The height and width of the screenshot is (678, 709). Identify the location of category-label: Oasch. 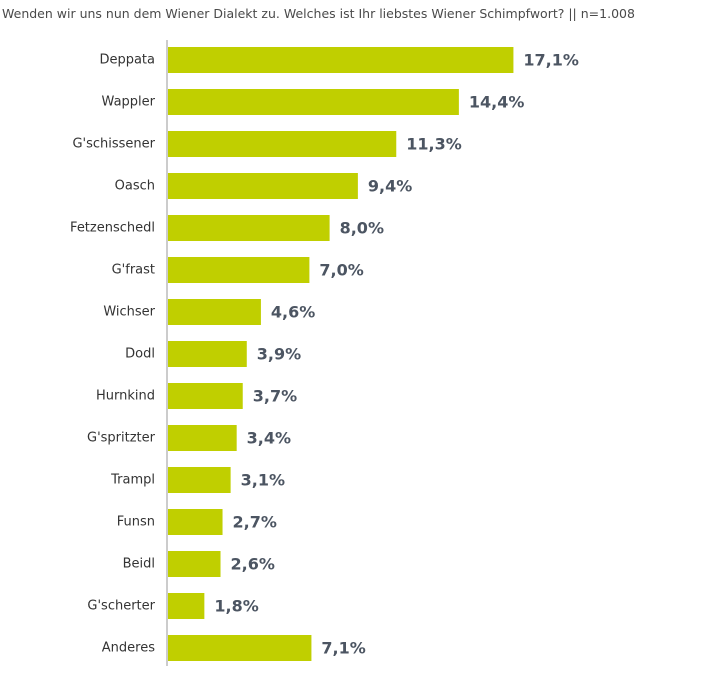
(135, 186).